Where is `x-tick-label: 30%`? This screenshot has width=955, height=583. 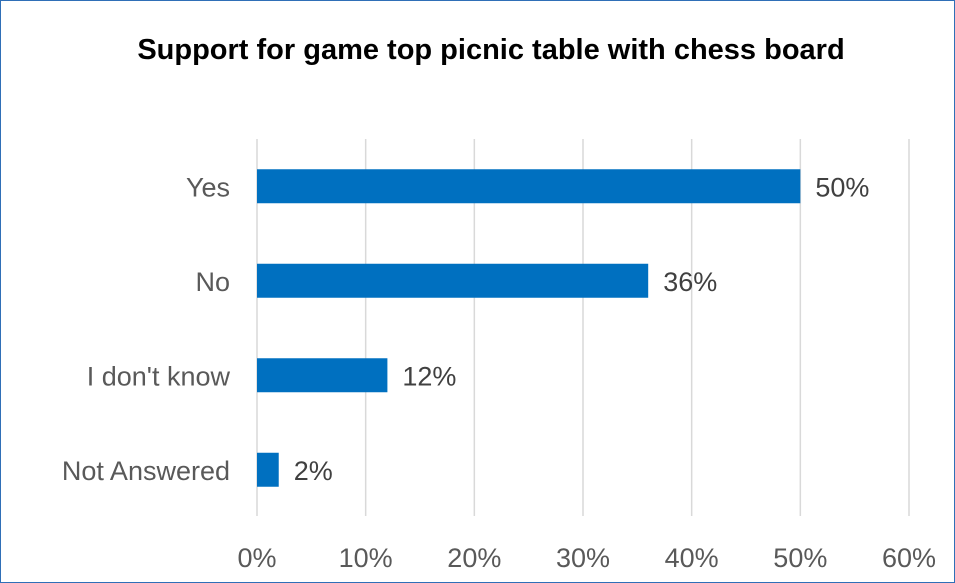 x-tick-label: 30% is located at coordinates (583, 558).